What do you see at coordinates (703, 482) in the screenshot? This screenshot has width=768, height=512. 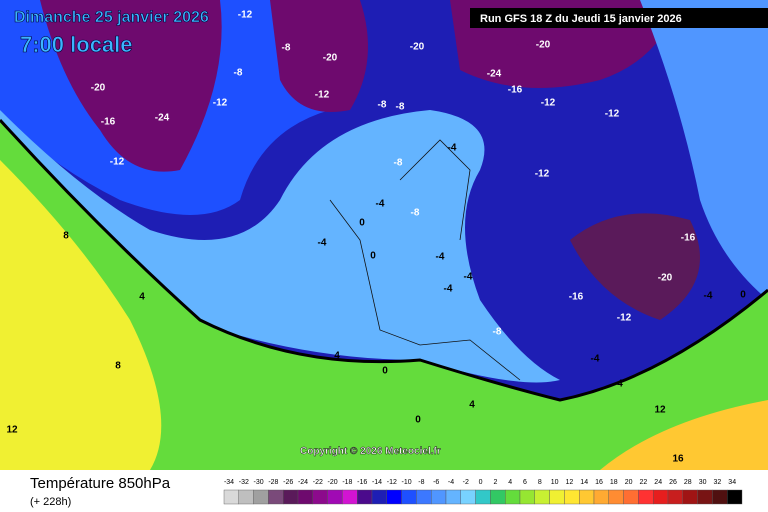 I see `legend-label: 30` at bounding box center [703, 482].